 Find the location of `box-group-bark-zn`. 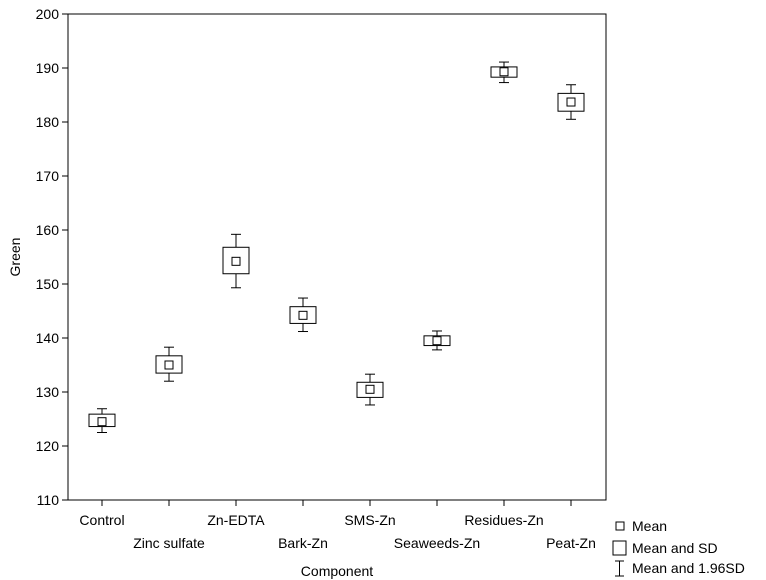

box-group-bark-zn is located at coordinates (303, 315).